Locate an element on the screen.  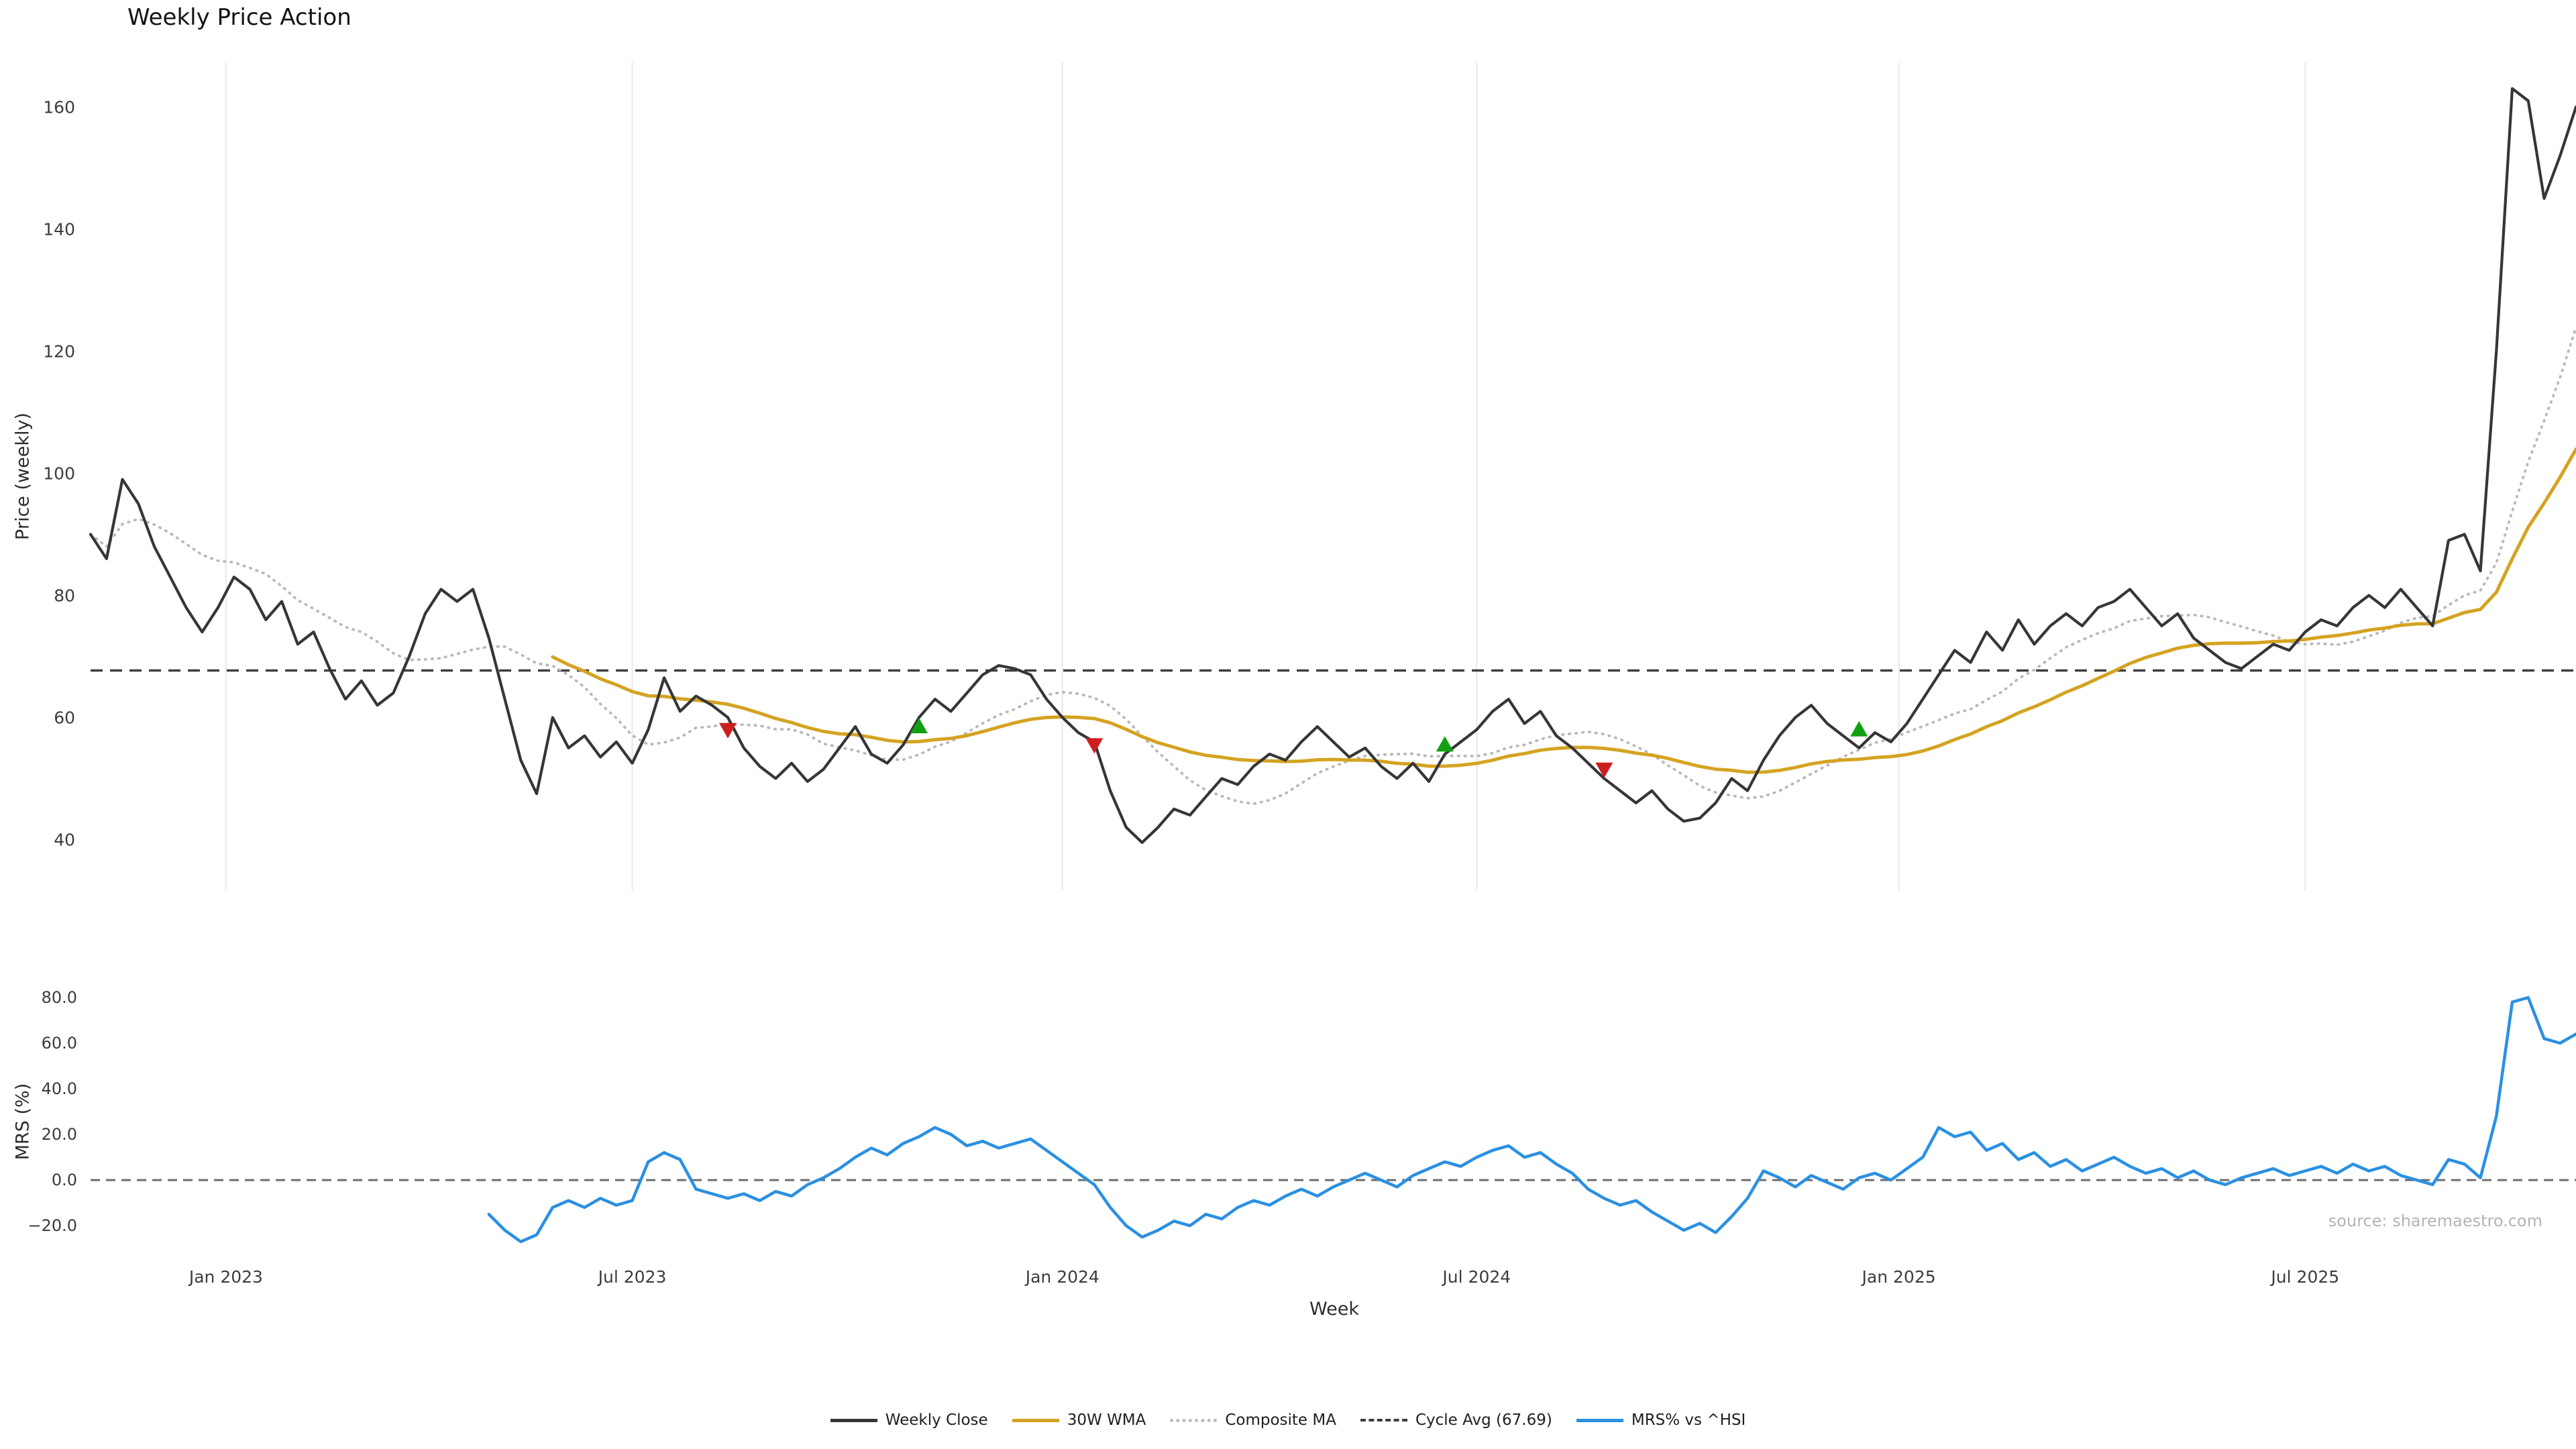
legend-label: MRS% vs ^HSI is located at coordinates (1688, 1420).